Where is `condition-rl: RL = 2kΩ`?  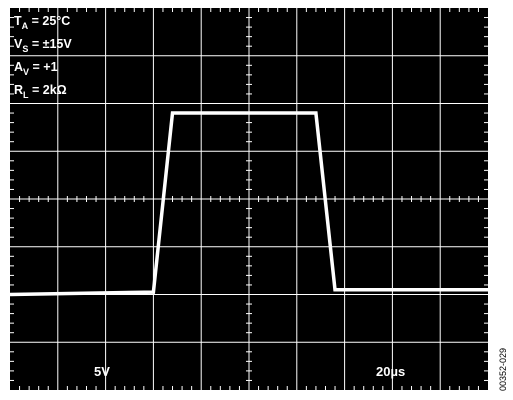
condition-rl: RL = 2kΩ is located at coordinates (40, 91).